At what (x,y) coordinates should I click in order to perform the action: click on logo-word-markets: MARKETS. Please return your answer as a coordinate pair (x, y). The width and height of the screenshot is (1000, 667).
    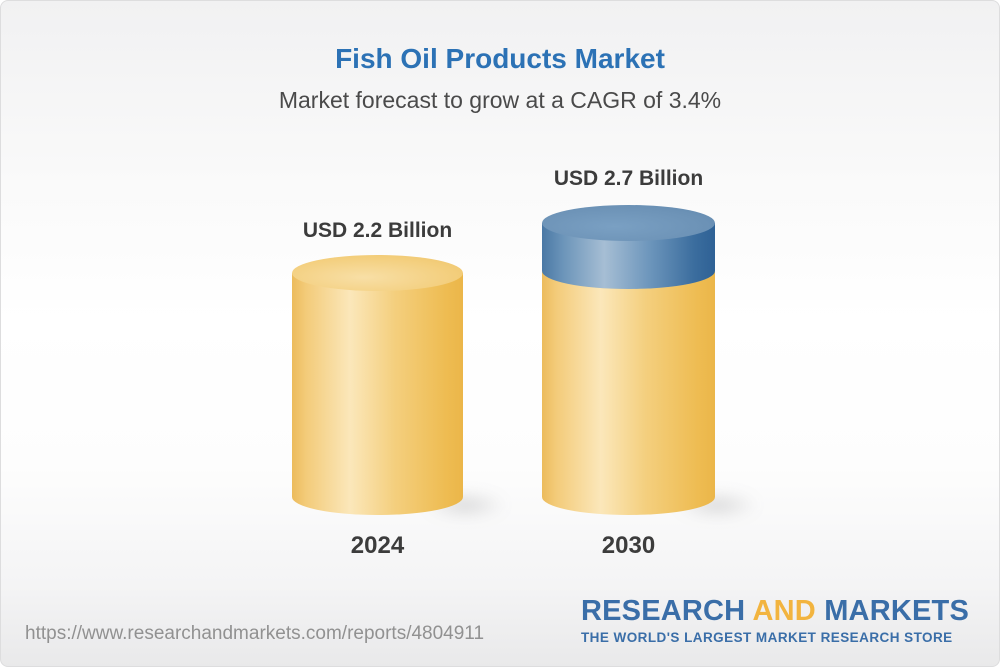
    Looking at the image, I should click on (896, 611).